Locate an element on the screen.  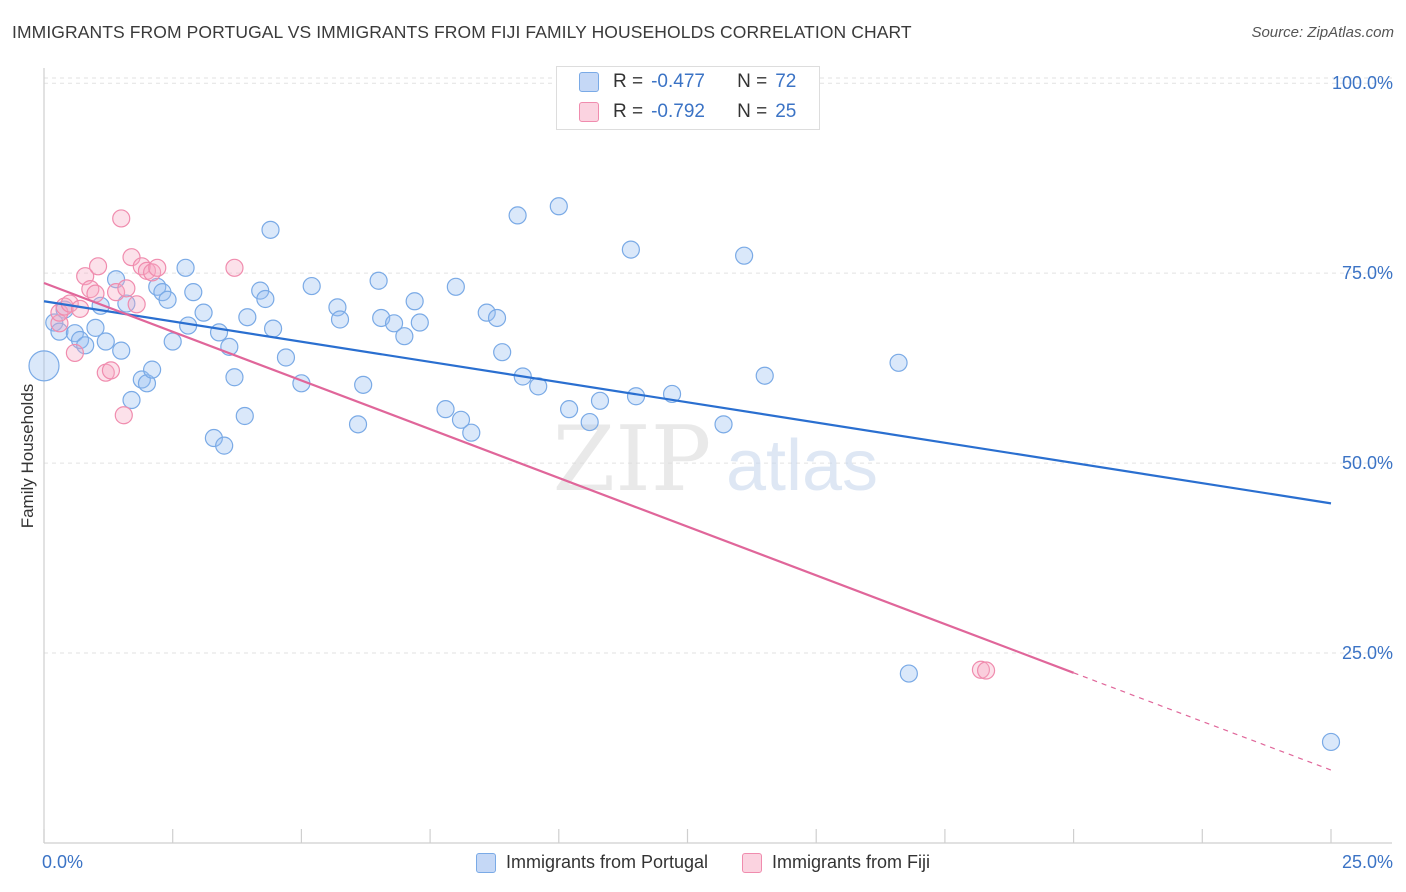
correlation-legend: R = -0.477 N = 72 R = -0.792 N = 25 is located at coordinates (688, 98).